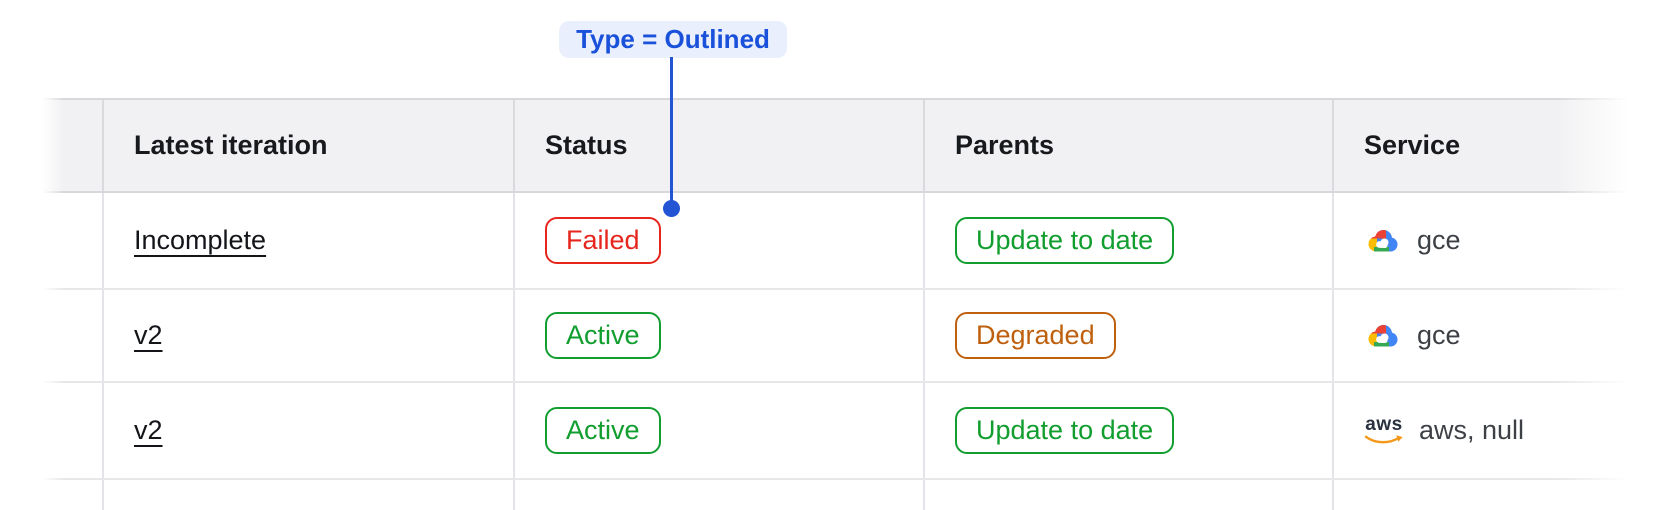 The width and height of the screenshot is (1672, 510). Describe the element at coordinates (1005, 145) in the screenshot. I see `column-header-label: Parents` at that location.